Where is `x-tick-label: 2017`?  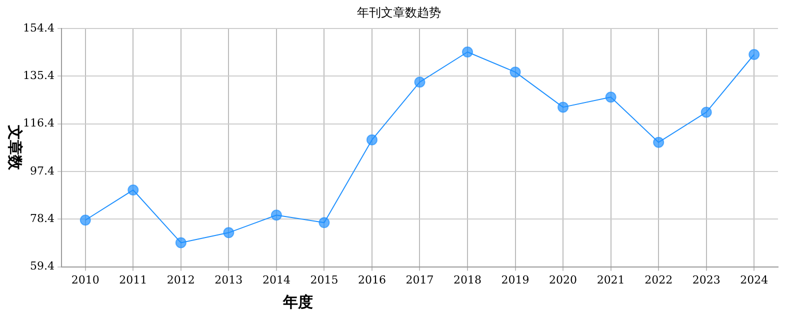 x-tick-label: 2017 is located at coordinates (420, 279).